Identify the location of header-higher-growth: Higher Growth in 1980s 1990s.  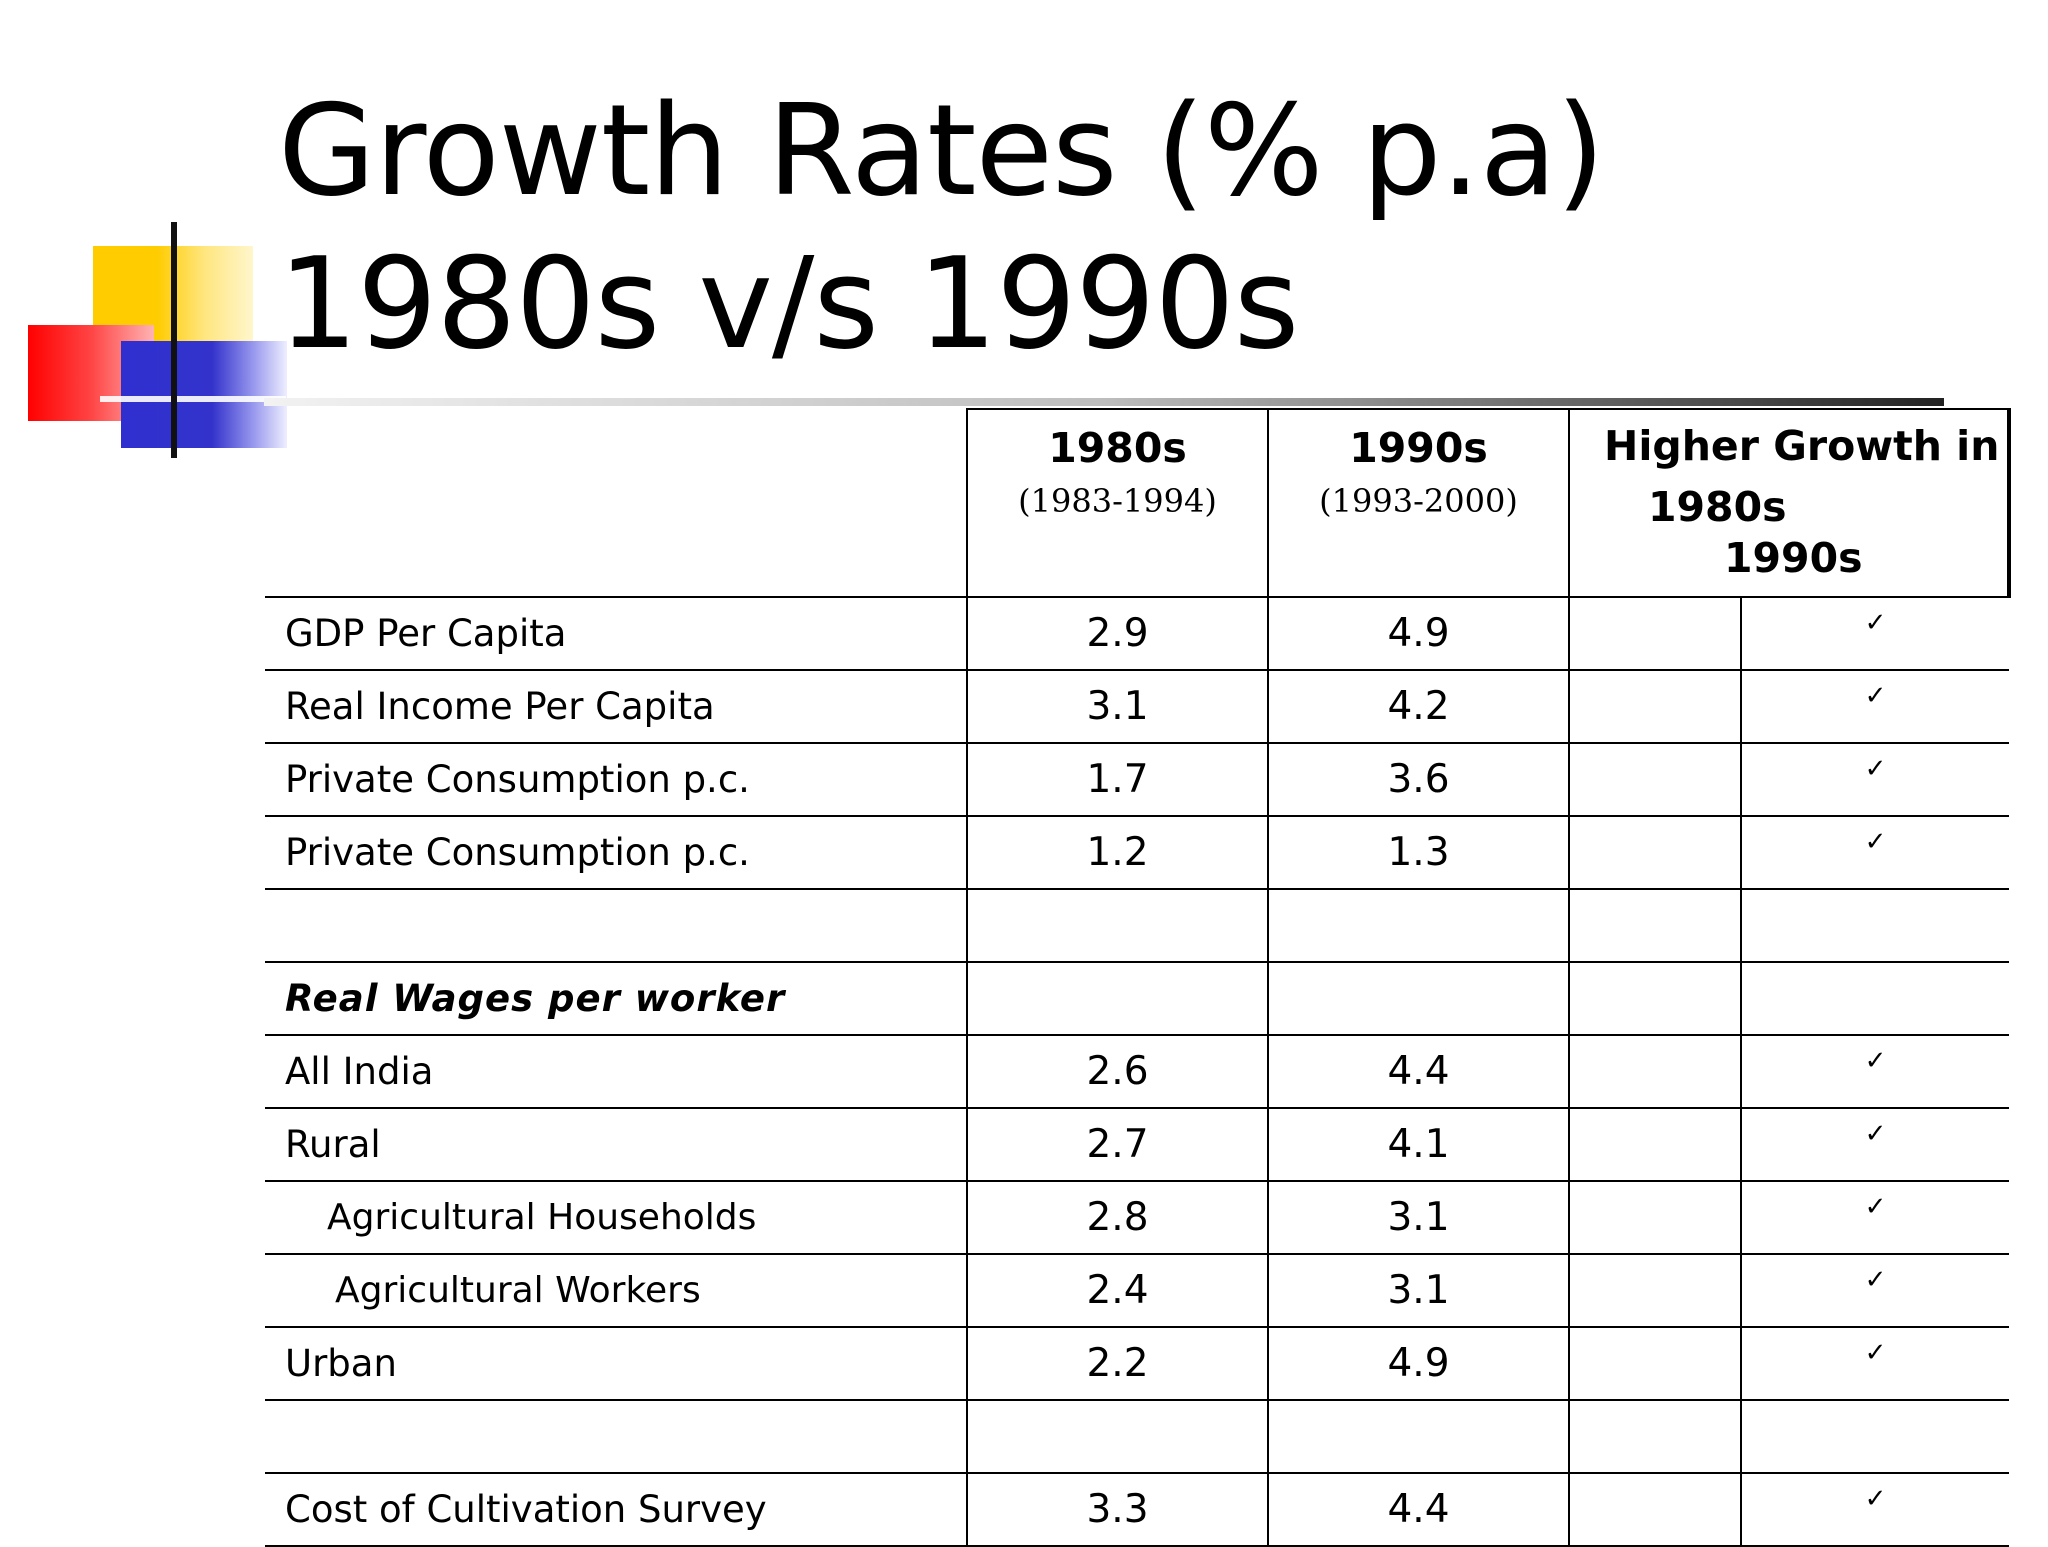
(1789, 503).